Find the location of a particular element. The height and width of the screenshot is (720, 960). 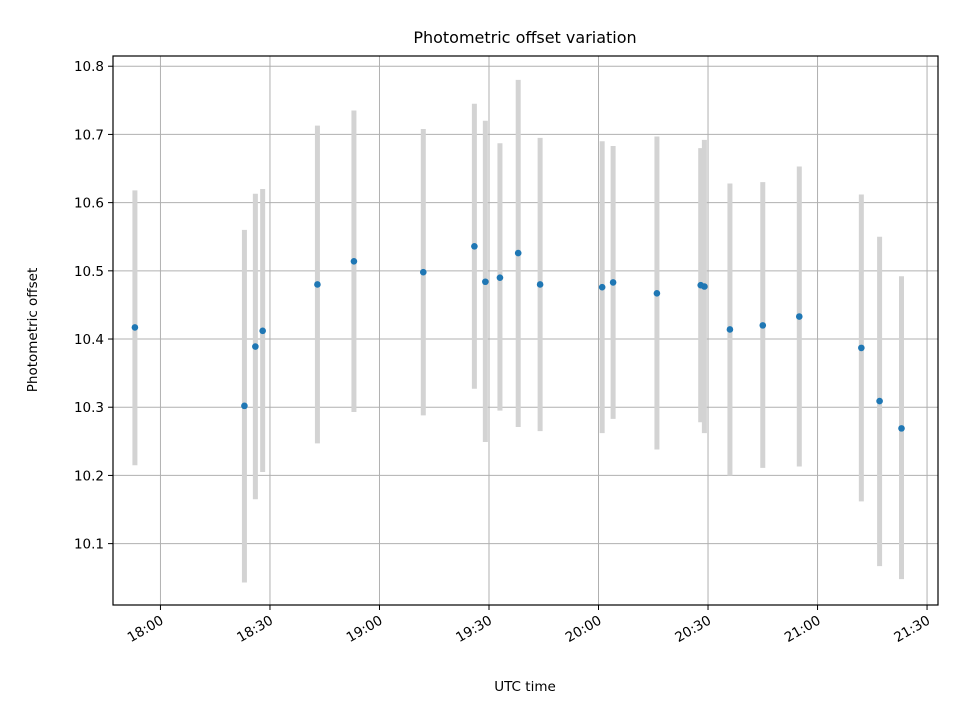

x-axis-label: UTC time is located at coordinates (525, 687).